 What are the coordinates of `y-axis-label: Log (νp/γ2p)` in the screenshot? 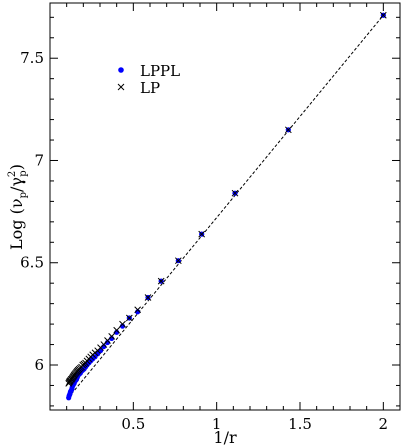 It's located at (18, 207).